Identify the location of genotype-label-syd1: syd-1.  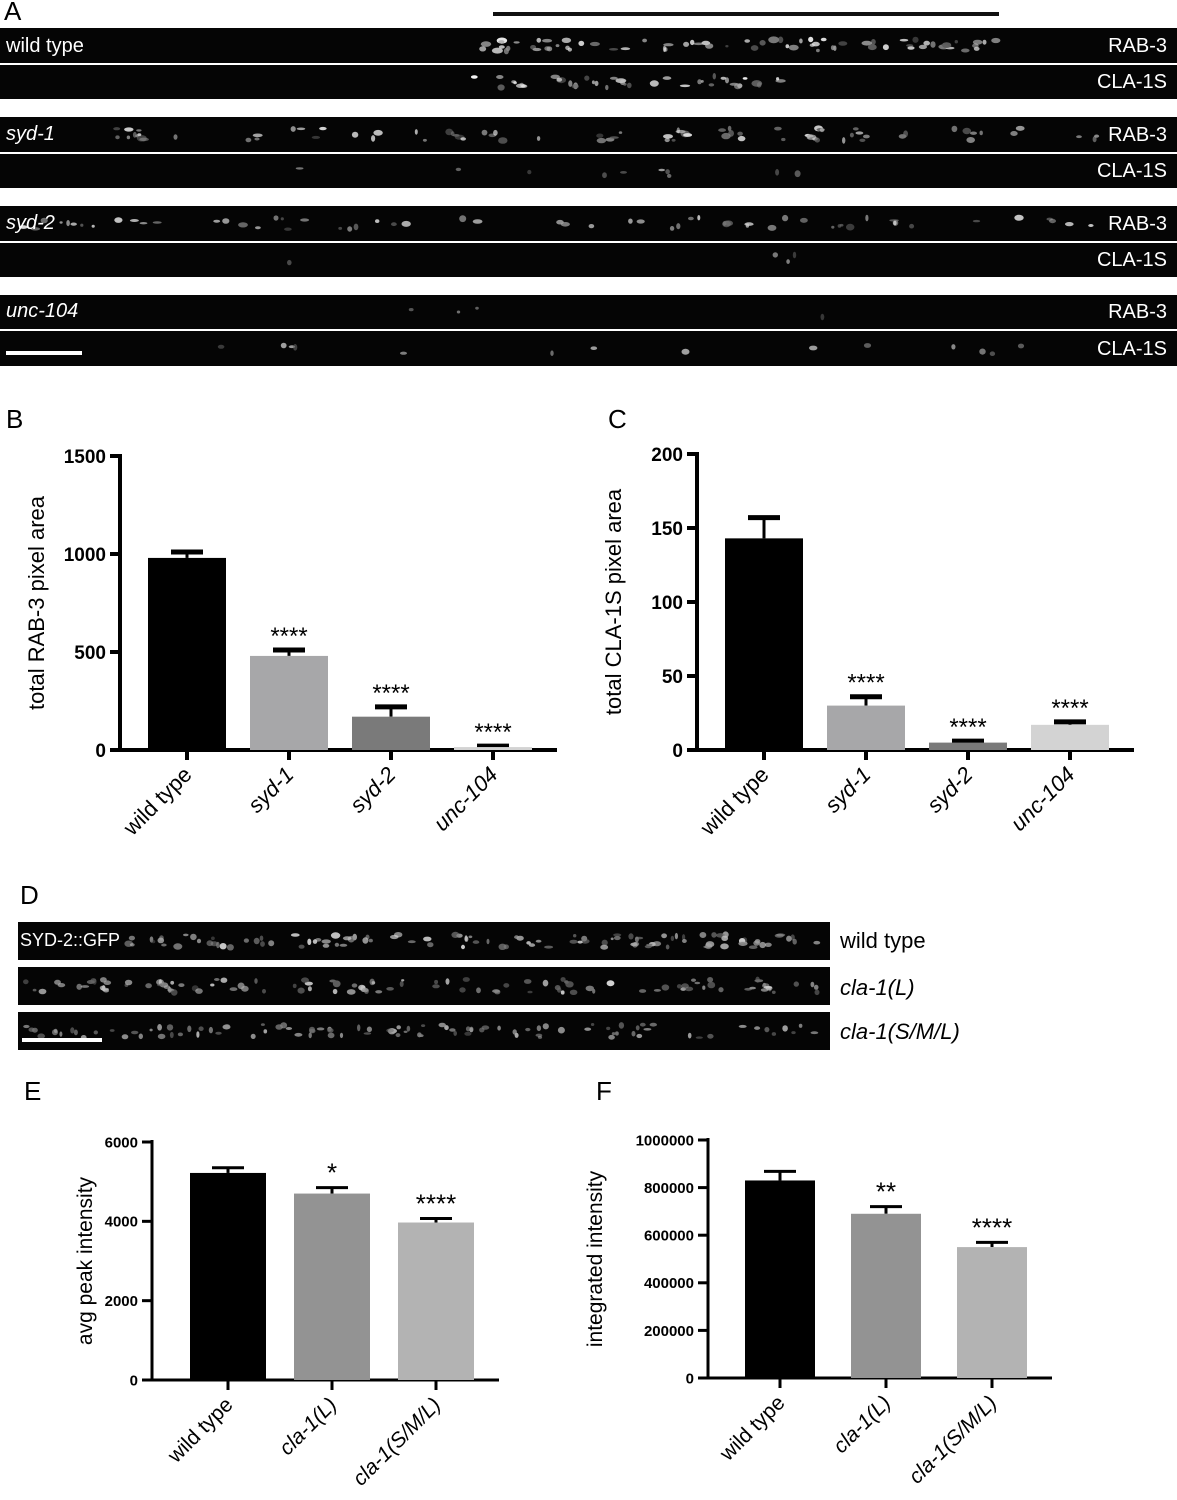
(30, 134).